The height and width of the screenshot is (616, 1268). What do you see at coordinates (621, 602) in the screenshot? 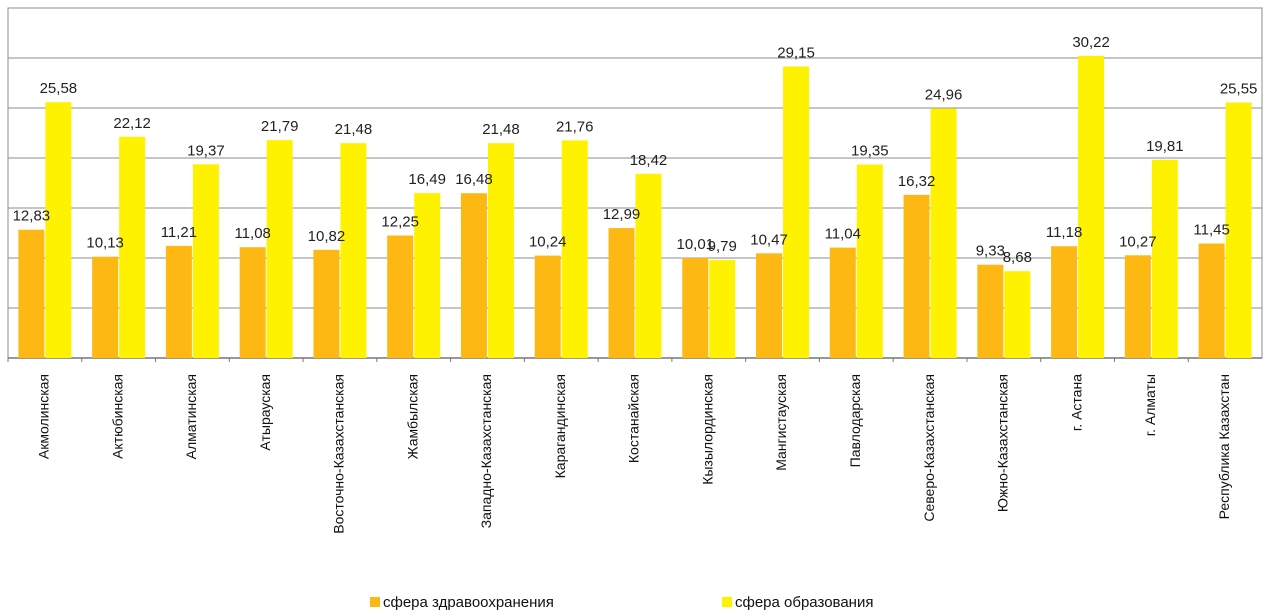
I see `legend: сфера здравоохранения сфера образования` at bounding box center [621, 602].